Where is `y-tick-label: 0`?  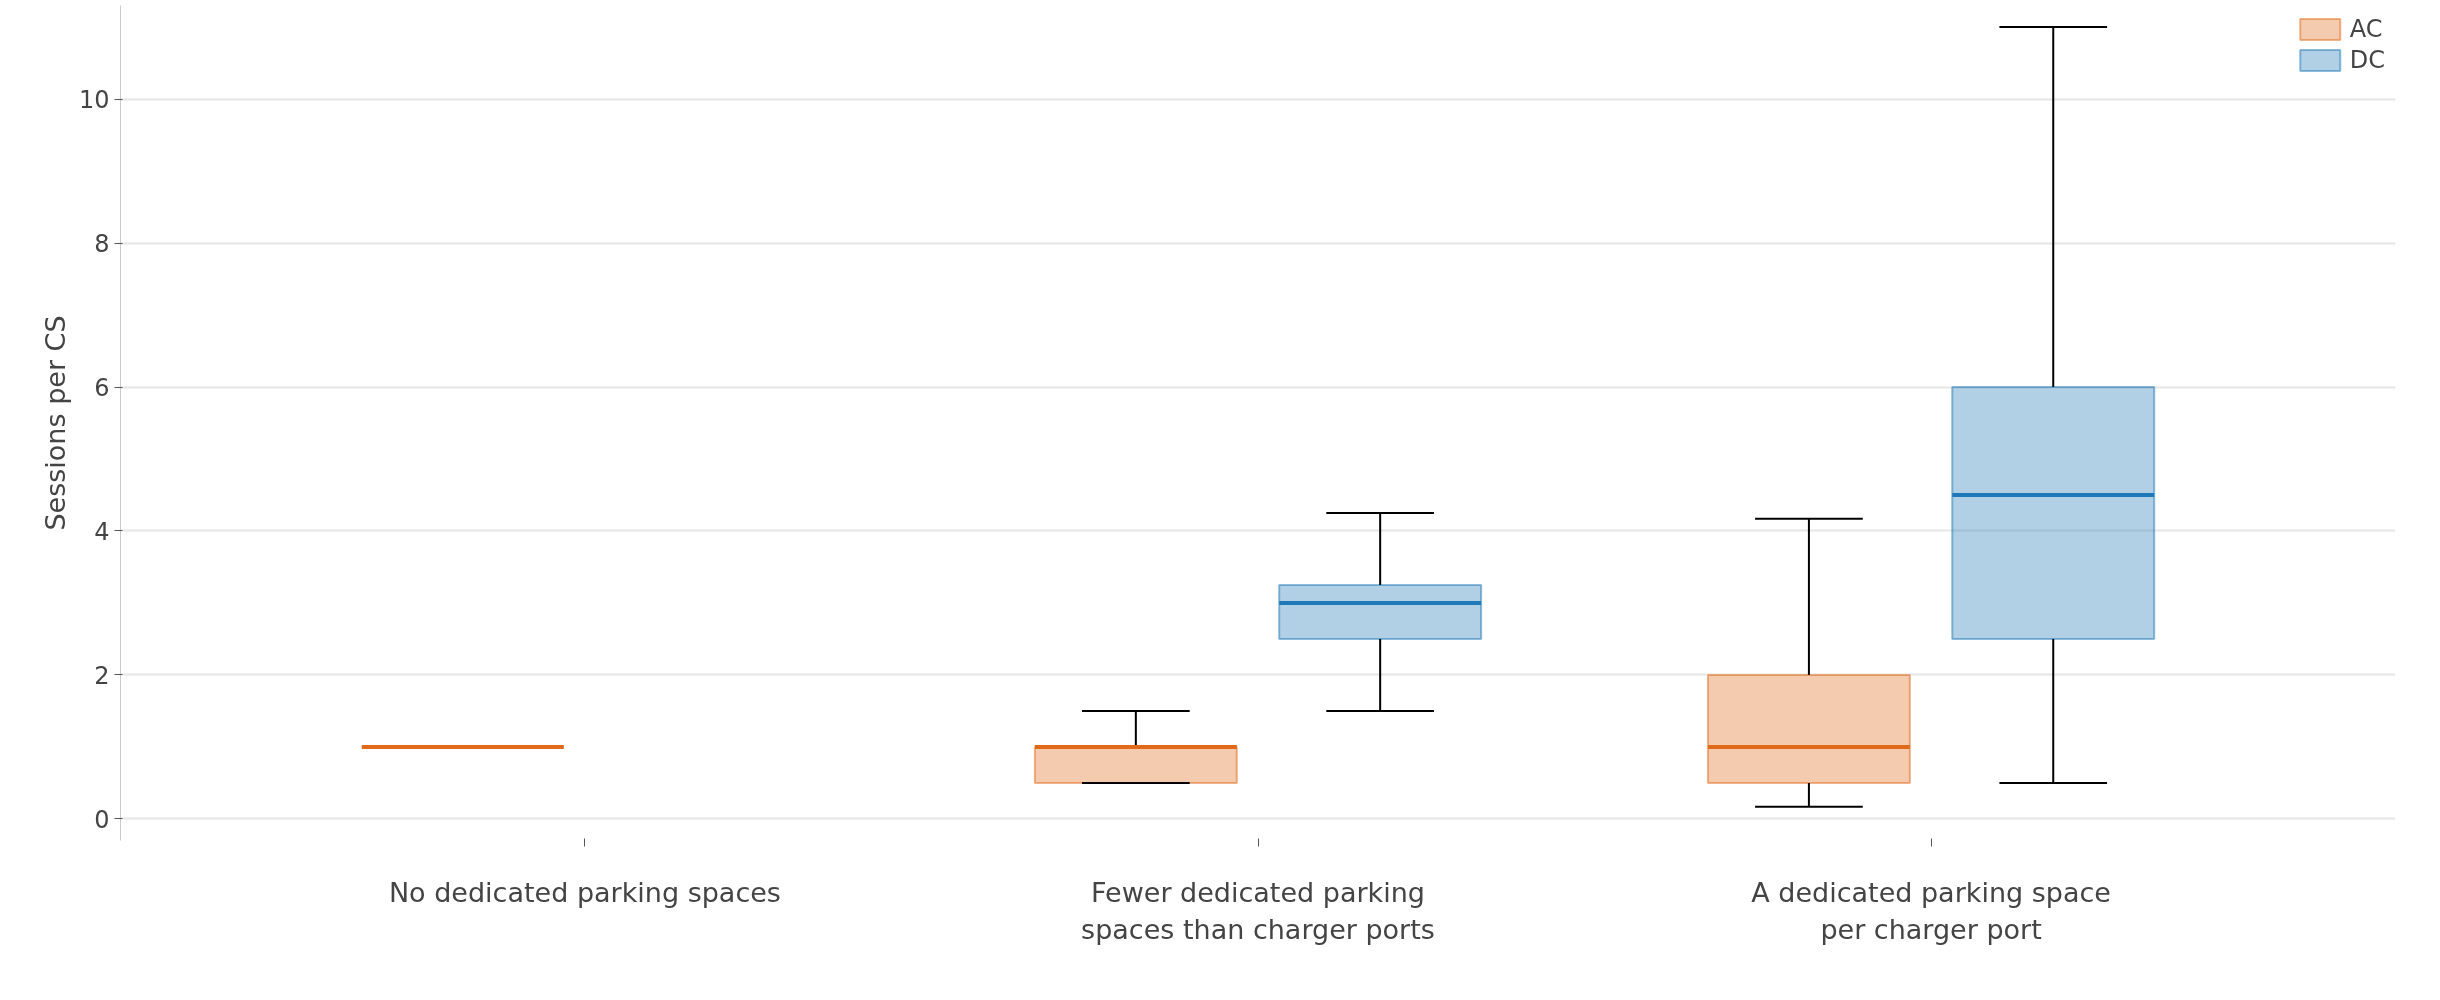
y-tick-label: 0 is located at coordinates (102, 819).